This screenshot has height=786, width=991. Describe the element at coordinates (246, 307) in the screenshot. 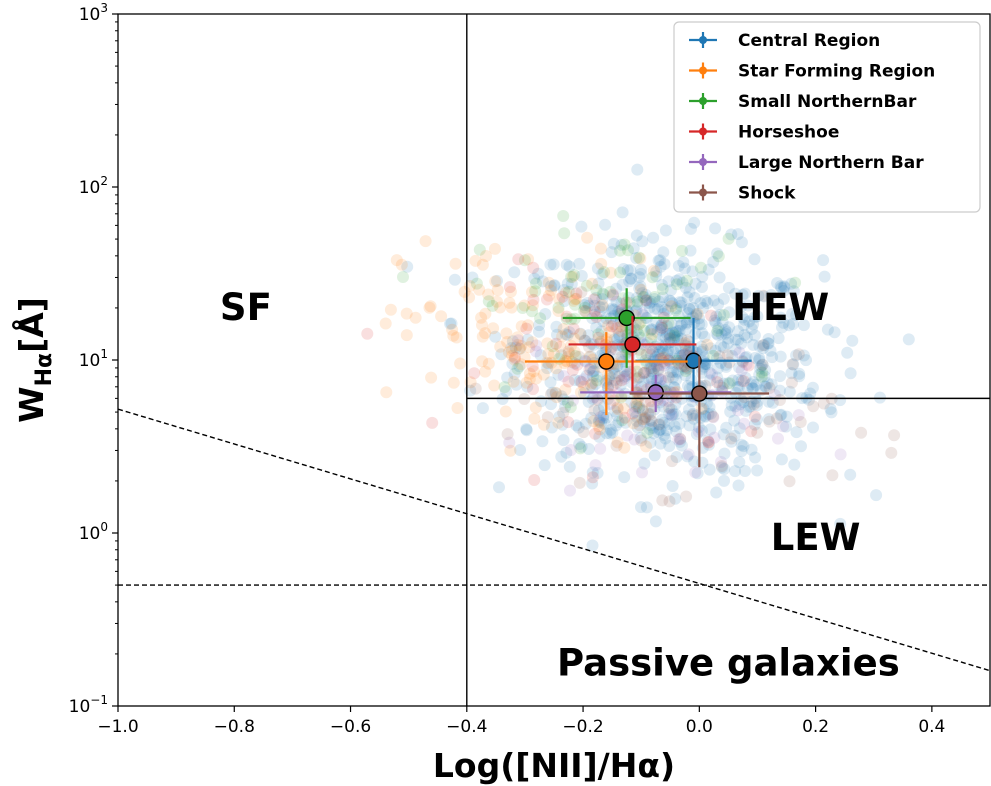

I see `region-label: SF` at that location.